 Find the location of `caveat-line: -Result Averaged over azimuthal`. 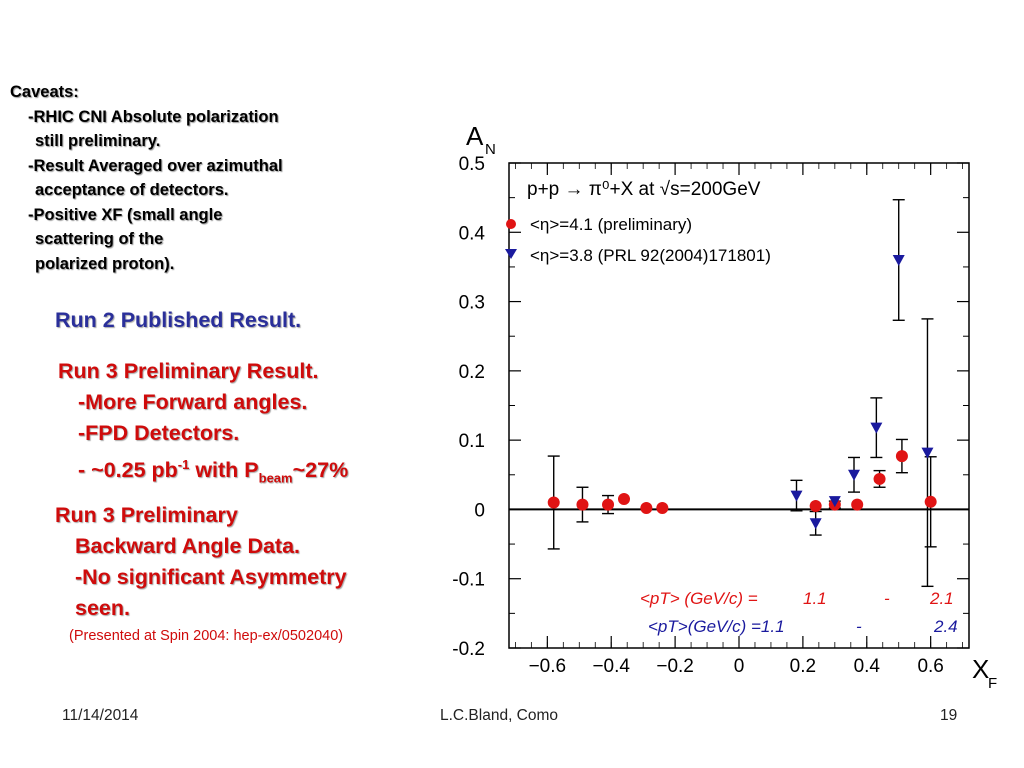

caveat-line: -Result Averaged over azimuthal is located at coordinates (155, 165).